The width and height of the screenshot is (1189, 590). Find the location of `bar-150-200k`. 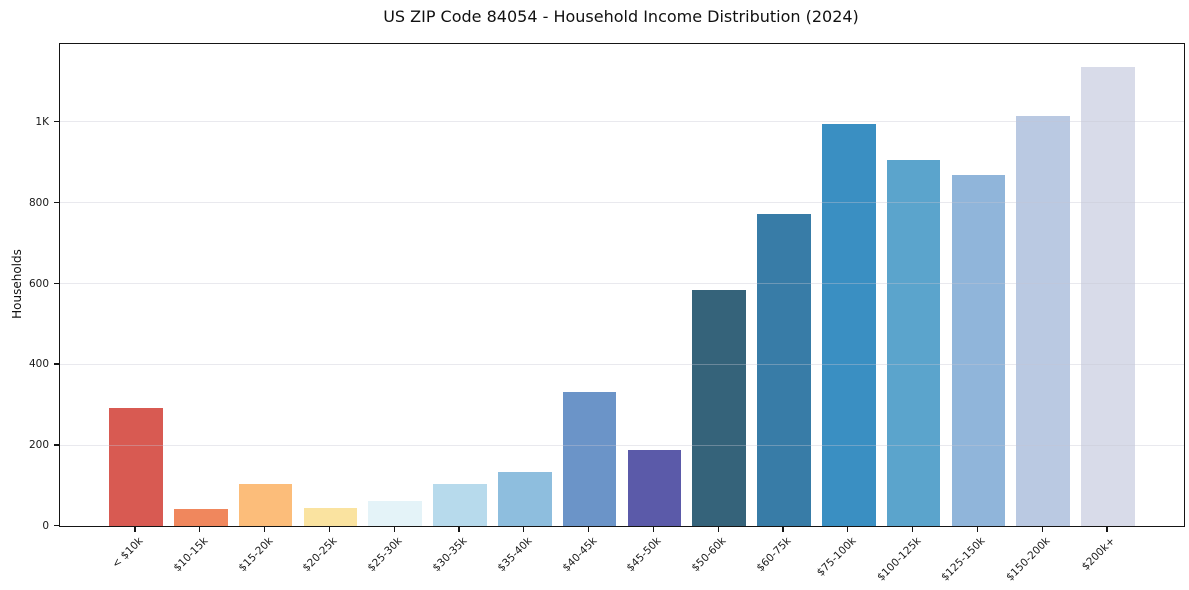

bar-150-200k is located at coordinates (1043, 321).